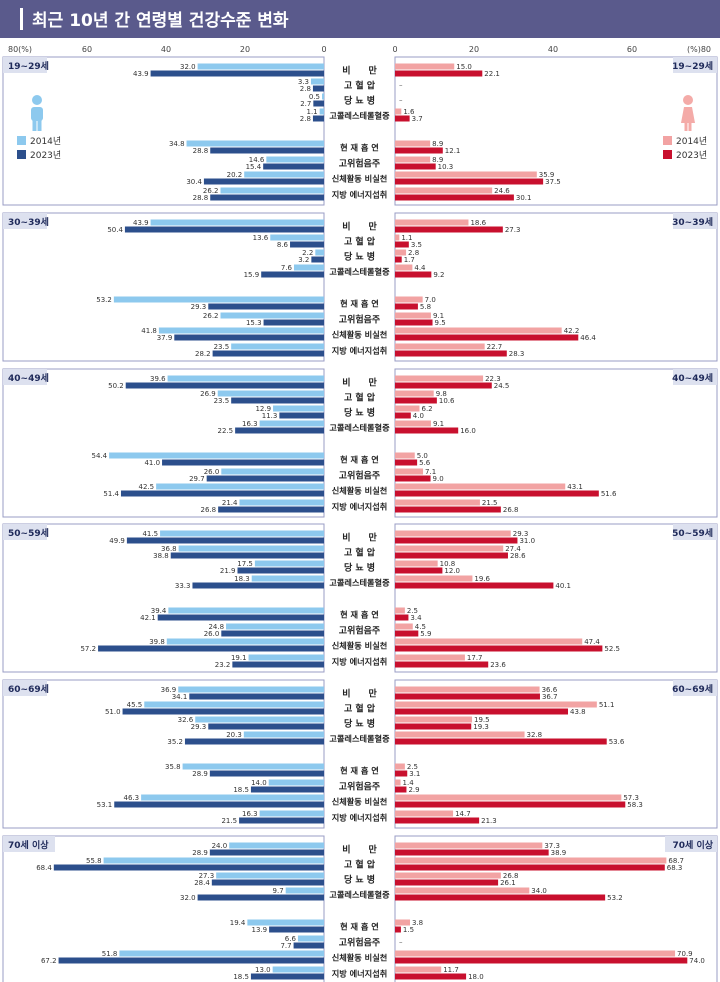 This screenshot has width=720, height=982. I want to click on female-panel-frame, so click(556, 754).